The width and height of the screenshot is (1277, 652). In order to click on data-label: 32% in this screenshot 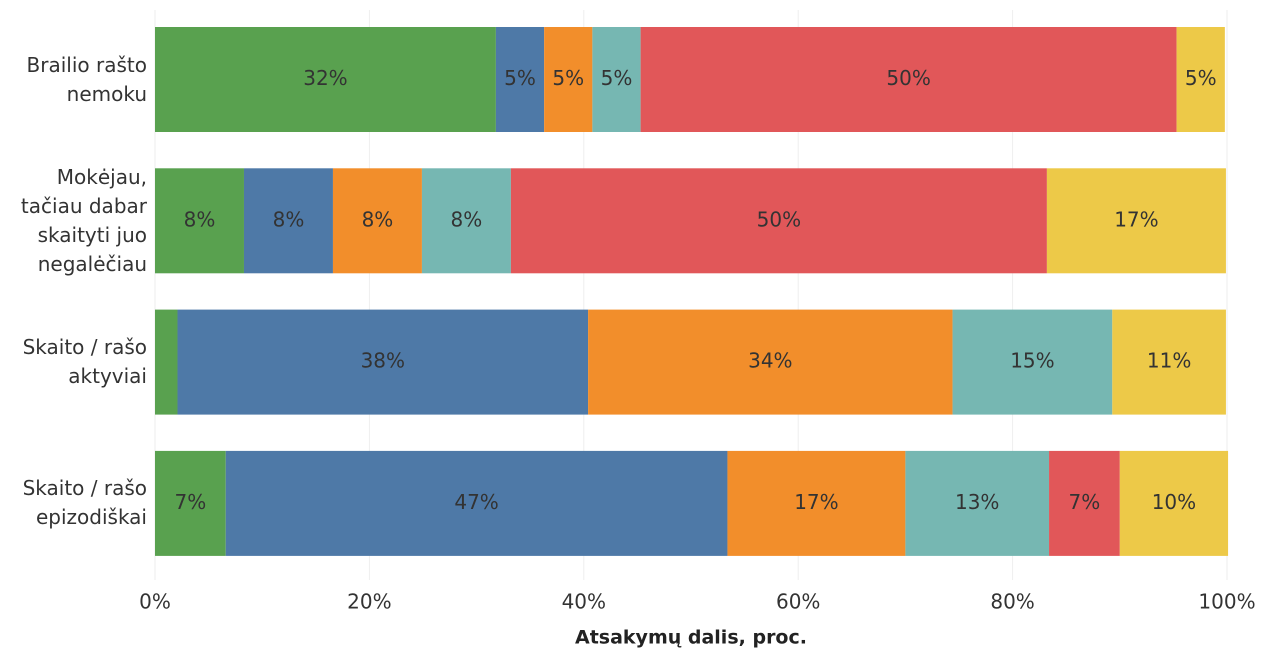, I will do `click(325, 78)`.